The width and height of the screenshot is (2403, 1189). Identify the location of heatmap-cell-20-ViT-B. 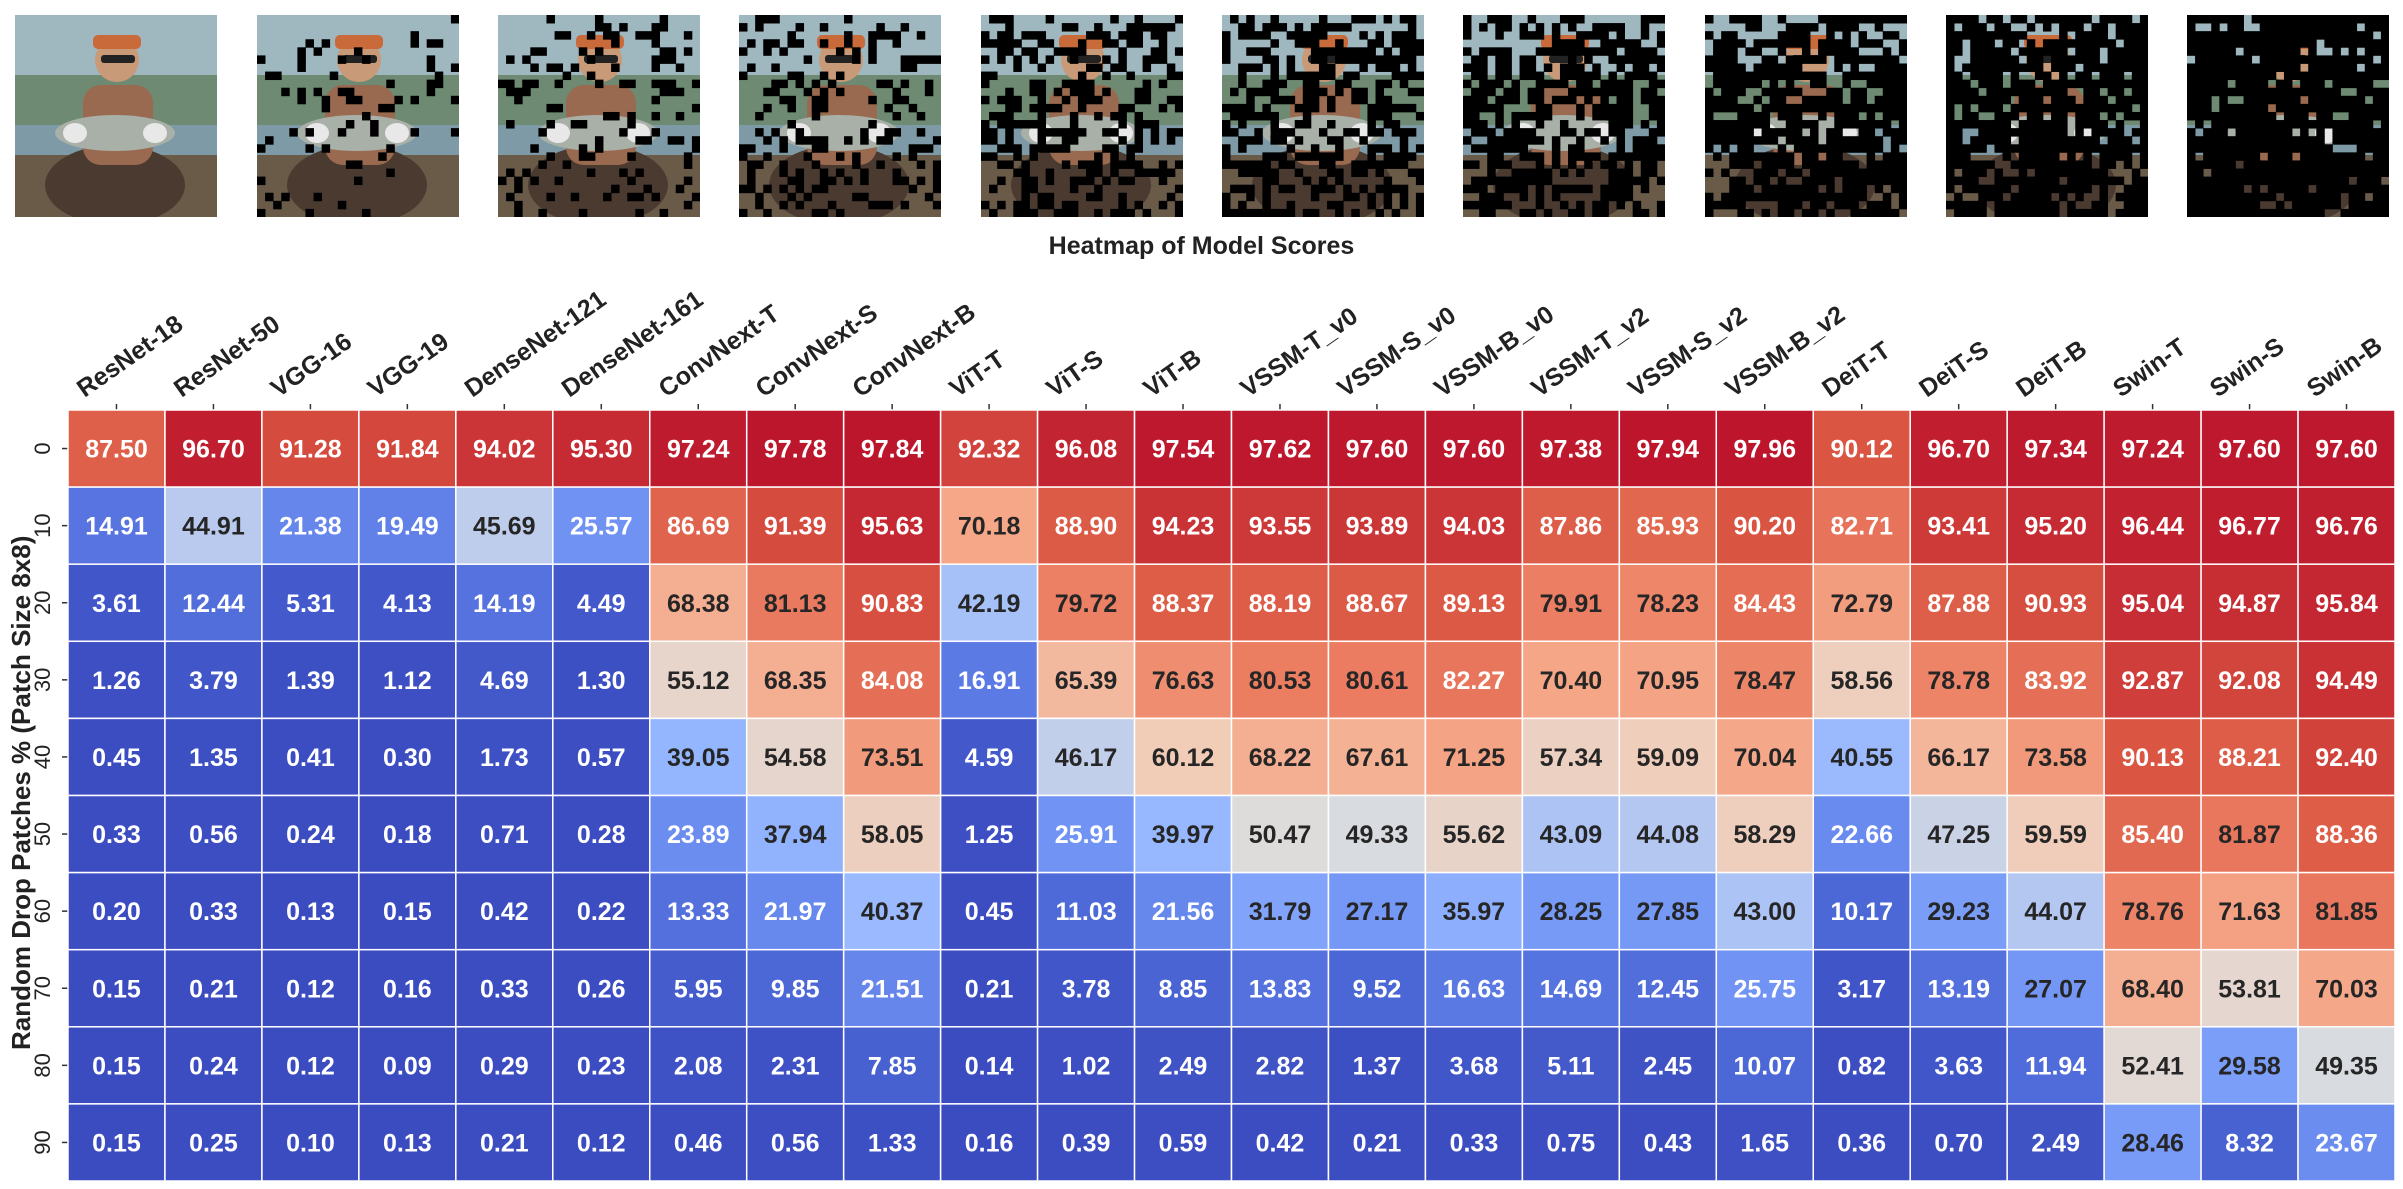
(1183, 603).